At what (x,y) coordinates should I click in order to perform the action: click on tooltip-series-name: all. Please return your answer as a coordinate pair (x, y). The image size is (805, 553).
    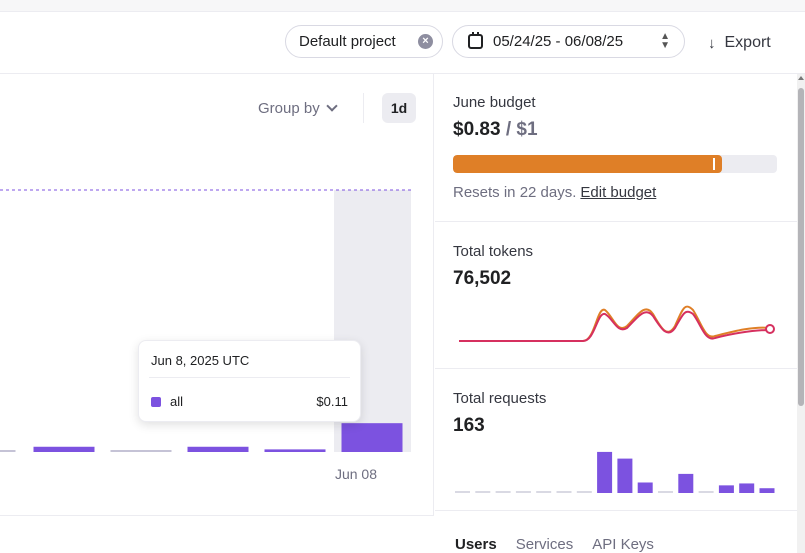
    Looking at the image, I should click on (177, 401).